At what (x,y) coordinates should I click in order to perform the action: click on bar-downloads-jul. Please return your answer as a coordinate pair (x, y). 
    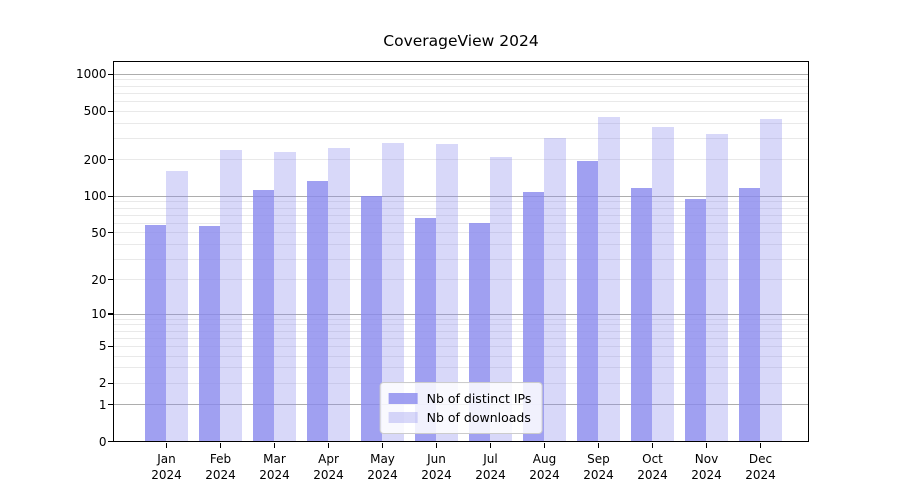
    Looking at the image, I should click on (501, 299).